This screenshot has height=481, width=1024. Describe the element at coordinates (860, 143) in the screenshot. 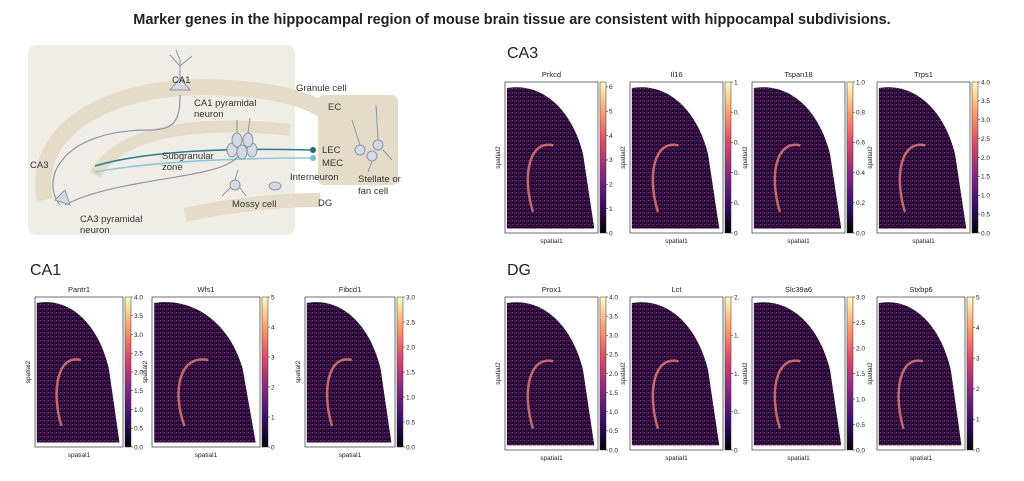

I see `colorbar-tick-label: 0.6` at that location.